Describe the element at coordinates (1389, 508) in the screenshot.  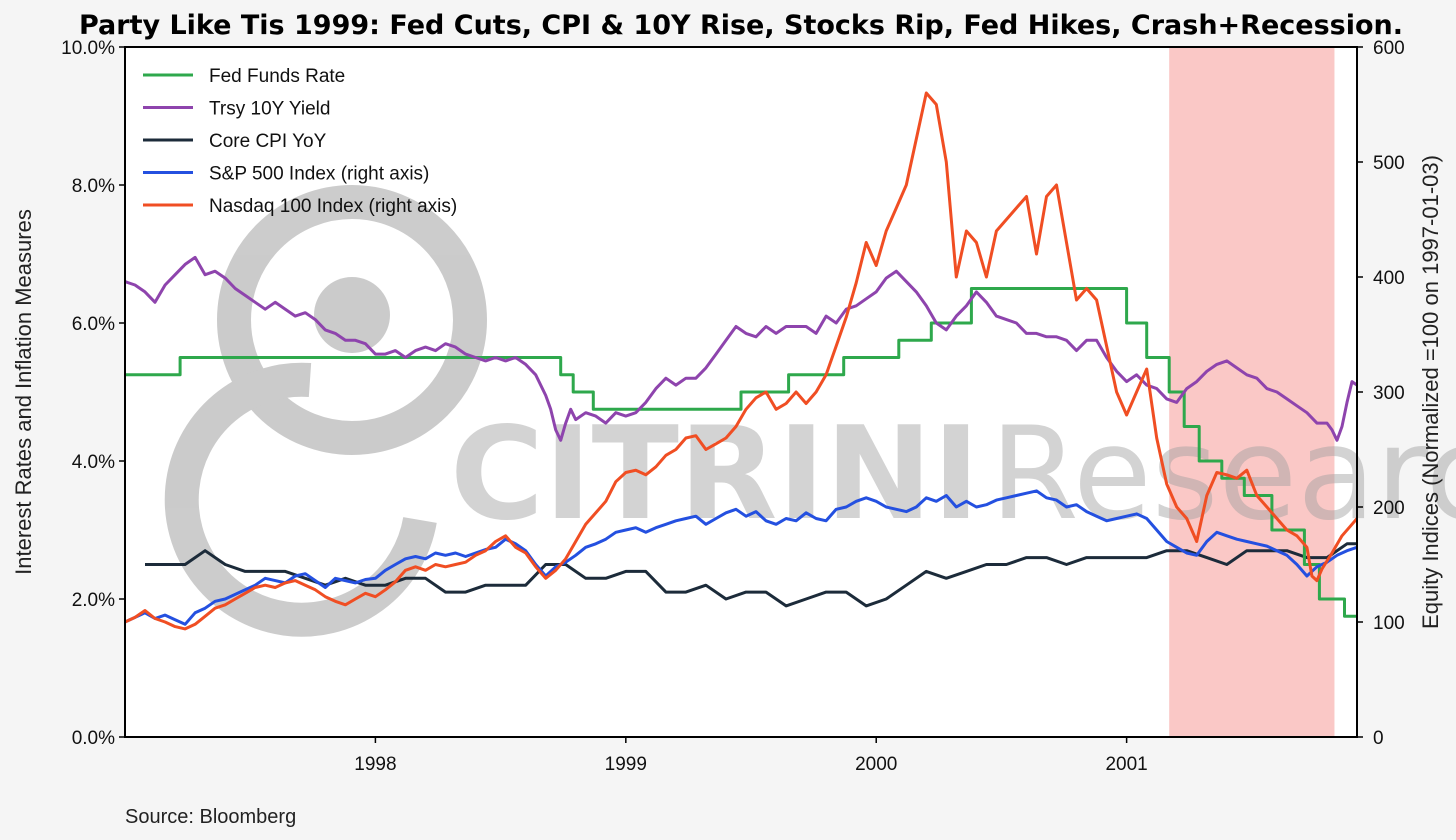
I see `y-right-tick-label: 200` at that location.